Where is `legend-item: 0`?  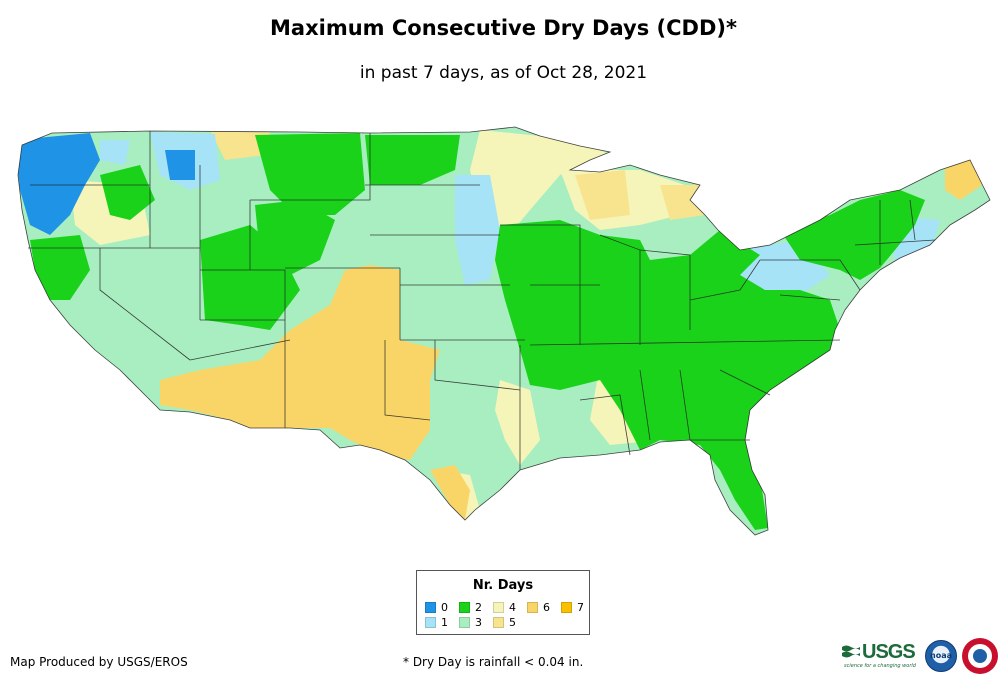
legend-item: 0 is located at coordinates (436, 608).